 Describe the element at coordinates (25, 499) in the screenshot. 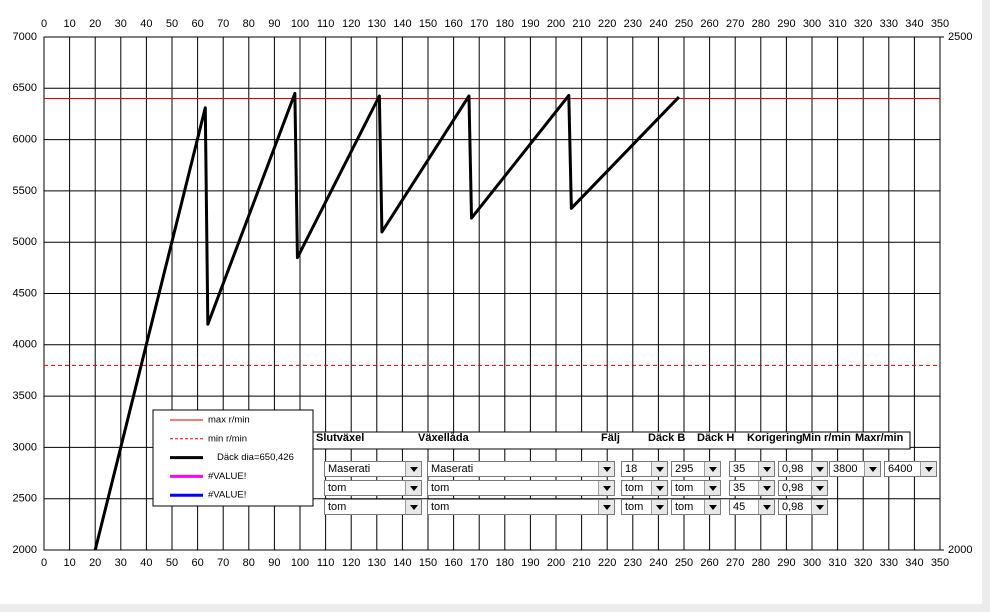

I see `y-tick-label: 2500` at that location.